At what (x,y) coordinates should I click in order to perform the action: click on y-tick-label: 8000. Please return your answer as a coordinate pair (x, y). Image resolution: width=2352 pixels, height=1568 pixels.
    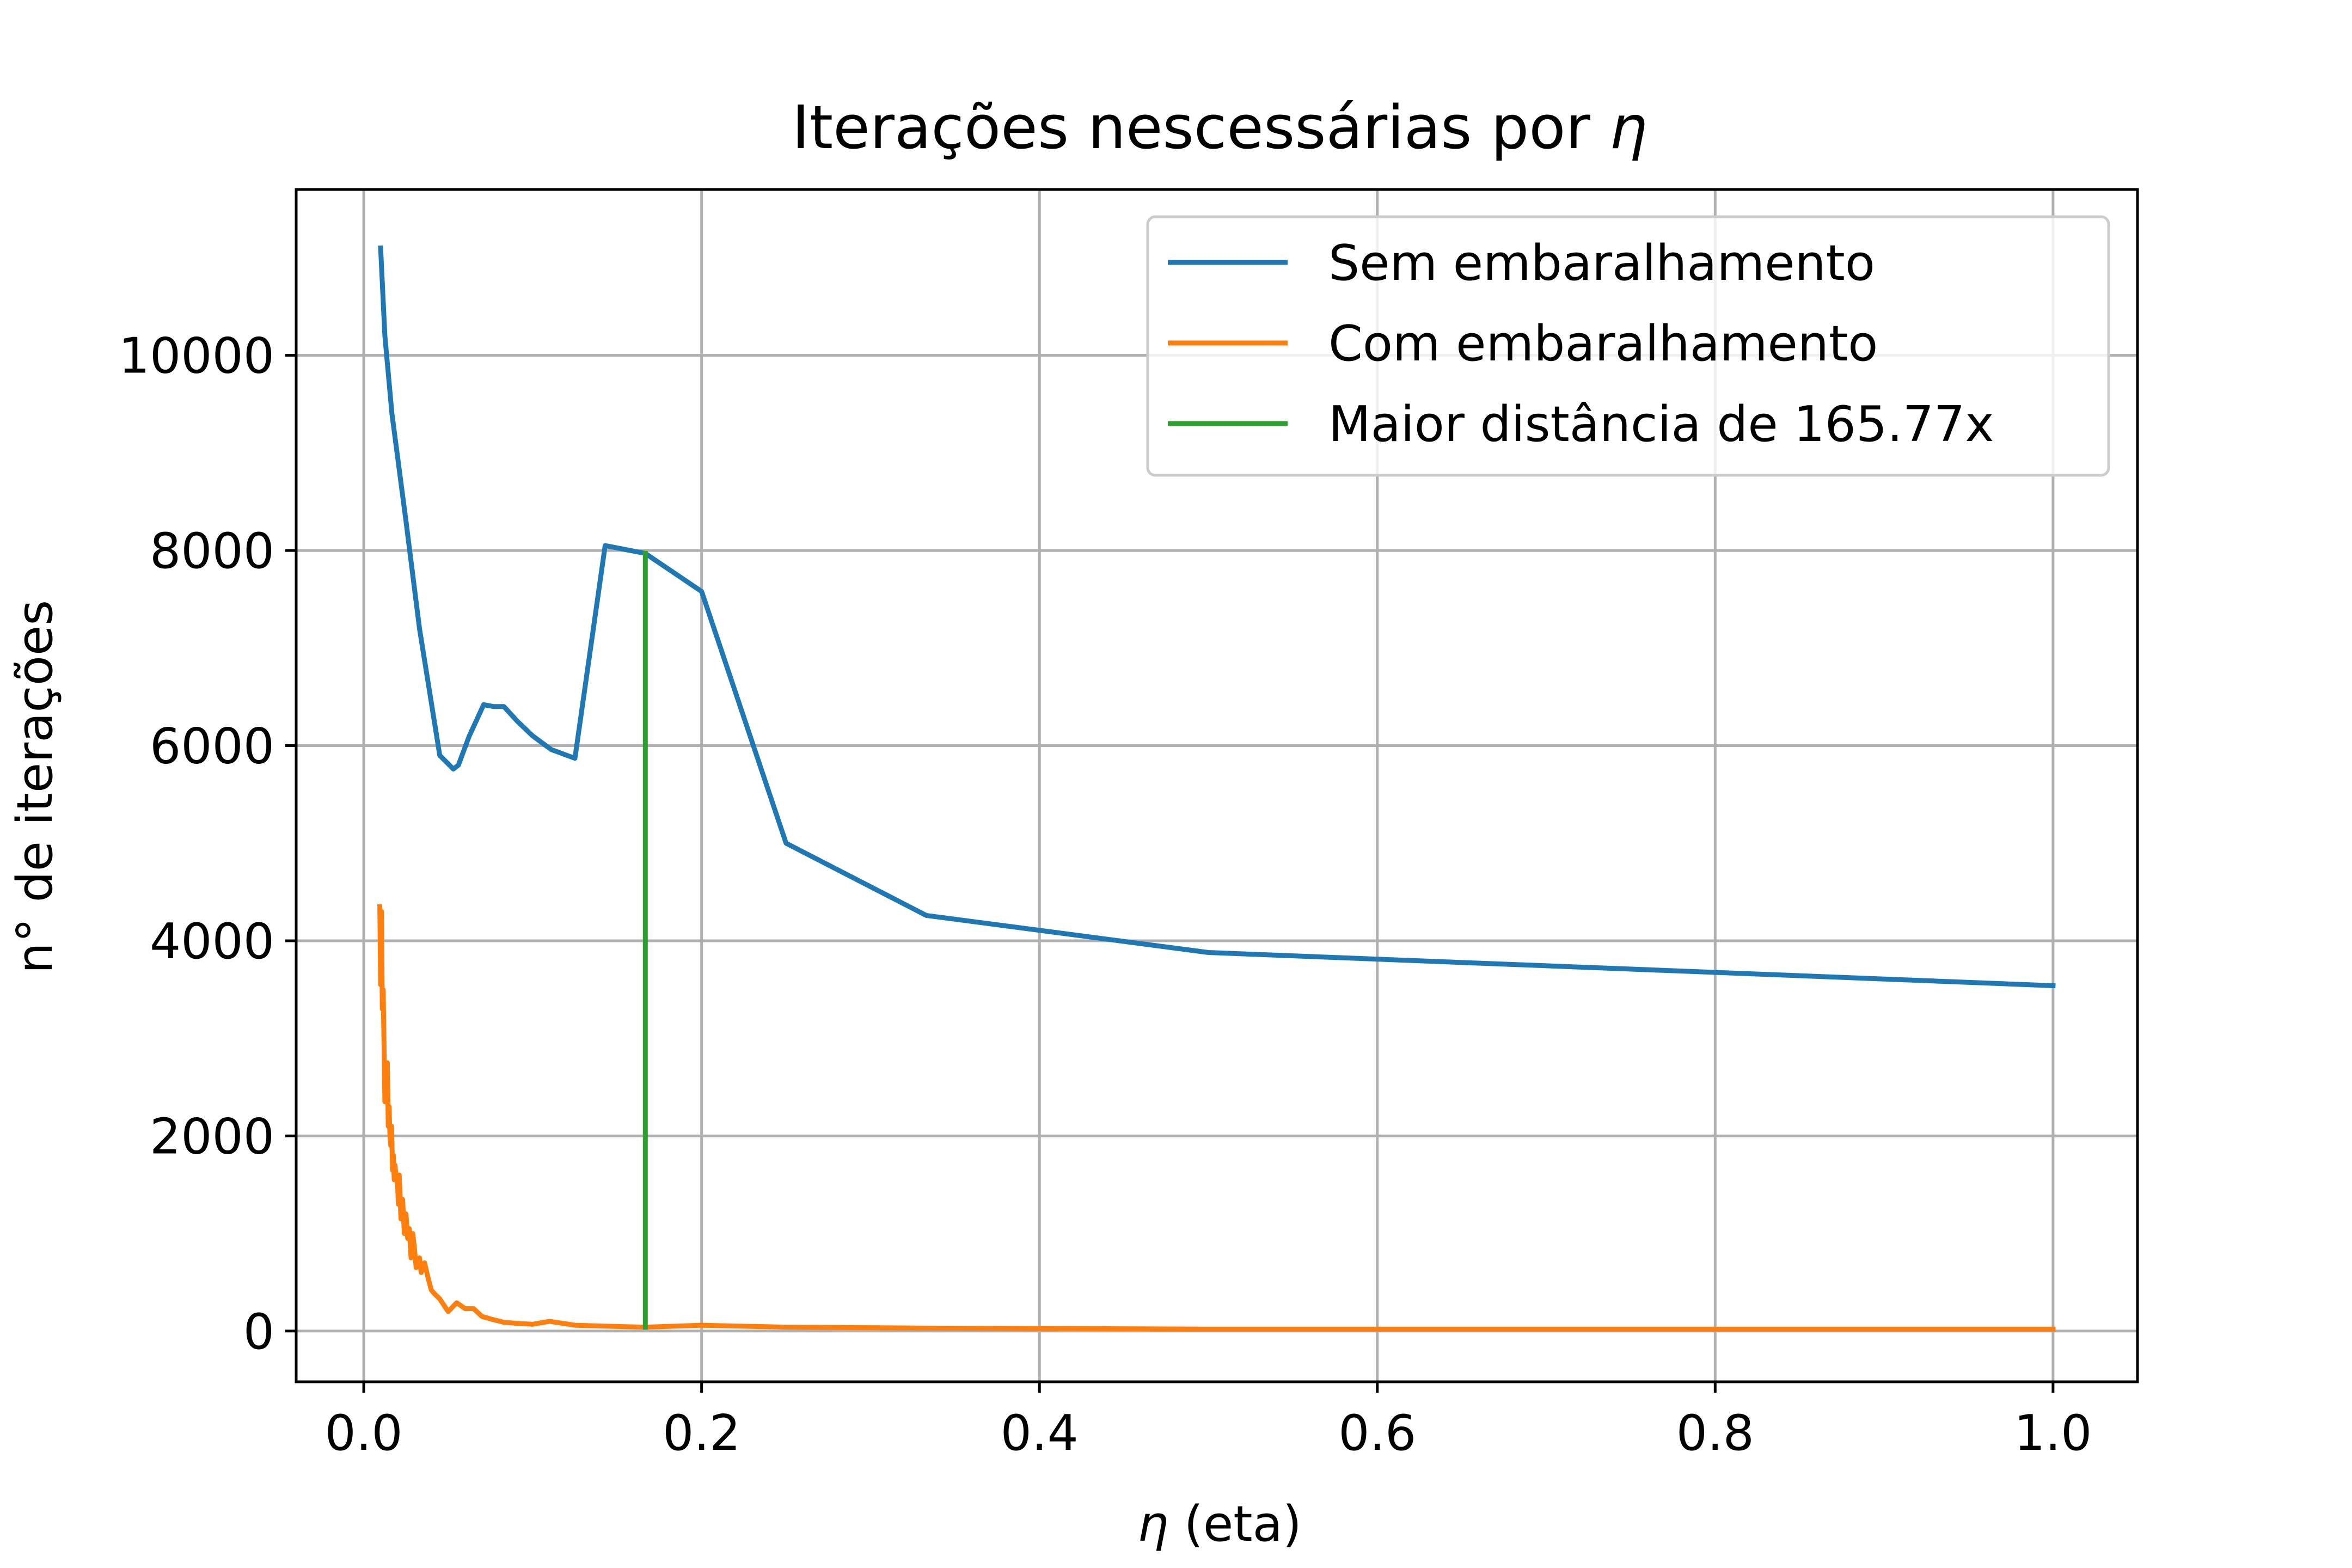
    Looking at the image, I should click on (212, 551).